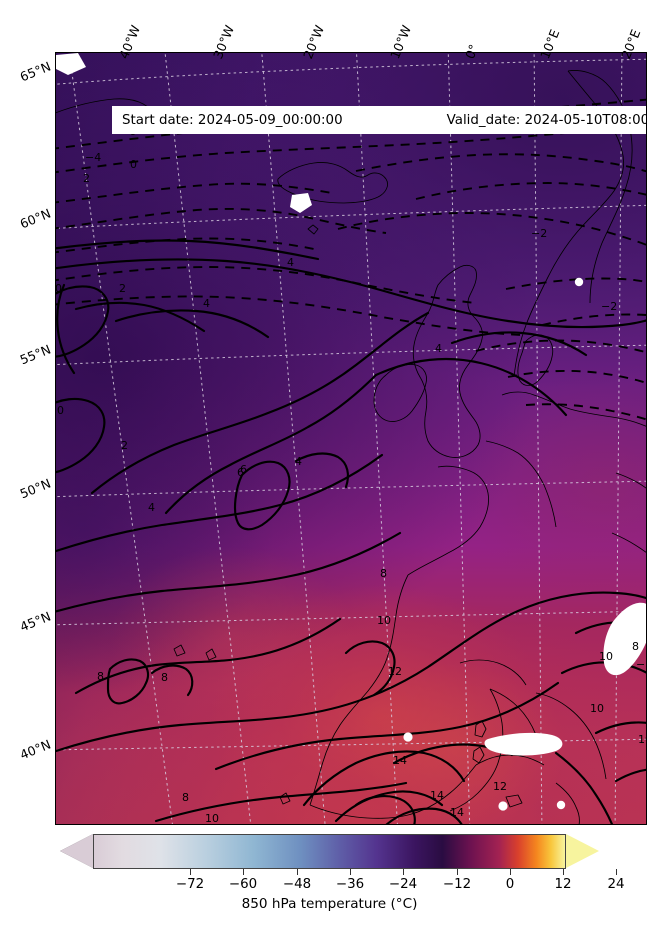 This screenshot has height=936, width=659. Describe the element at coordinates (35, 71) in the screenshot. I see `lat-tick-label: 65°N` at that location.